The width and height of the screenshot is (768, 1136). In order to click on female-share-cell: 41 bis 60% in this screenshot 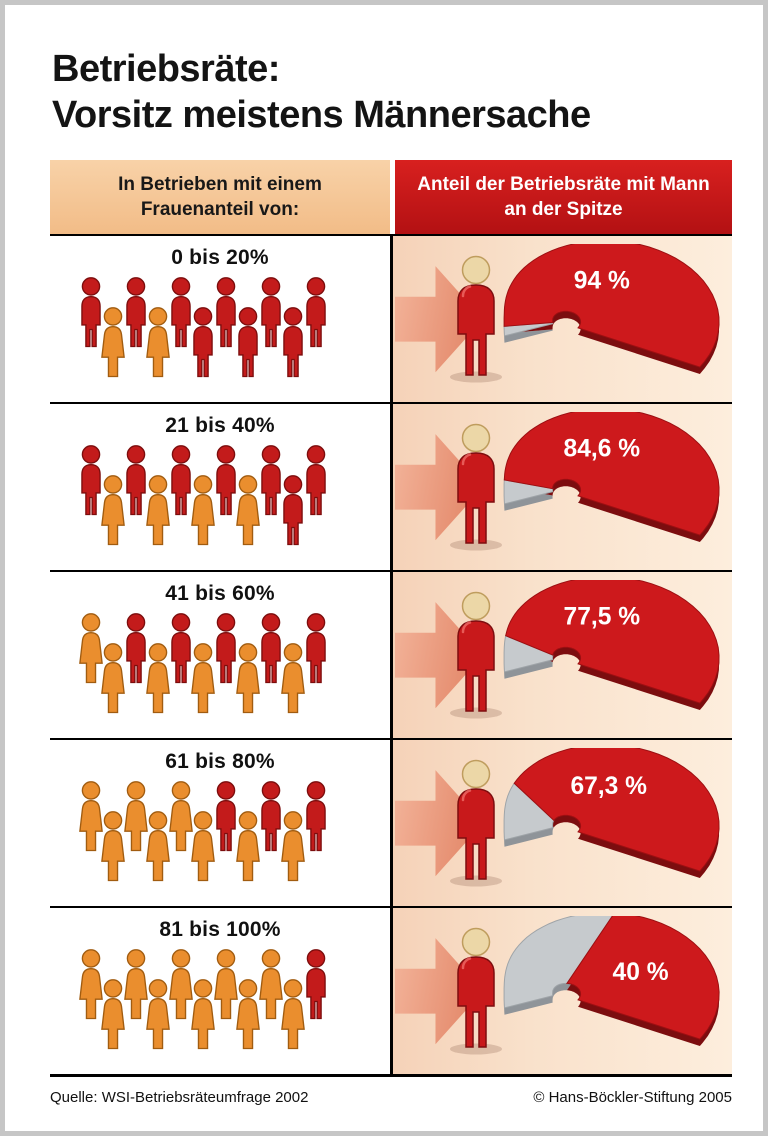, I will do `click(220, 655)`.